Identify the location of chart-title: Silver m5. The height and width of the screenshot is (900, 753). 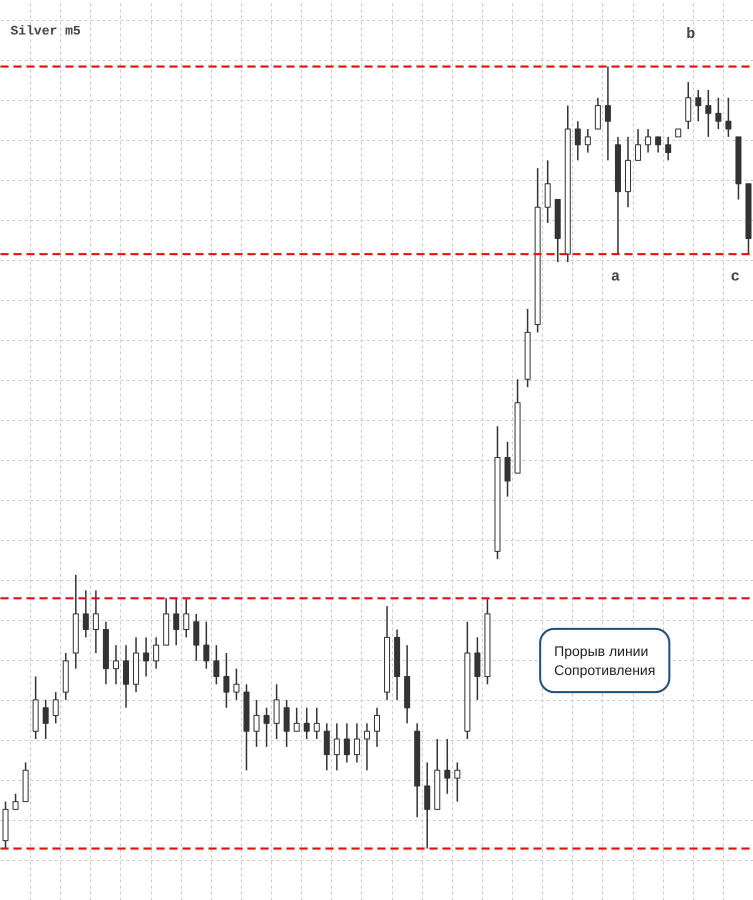
(45, 31).